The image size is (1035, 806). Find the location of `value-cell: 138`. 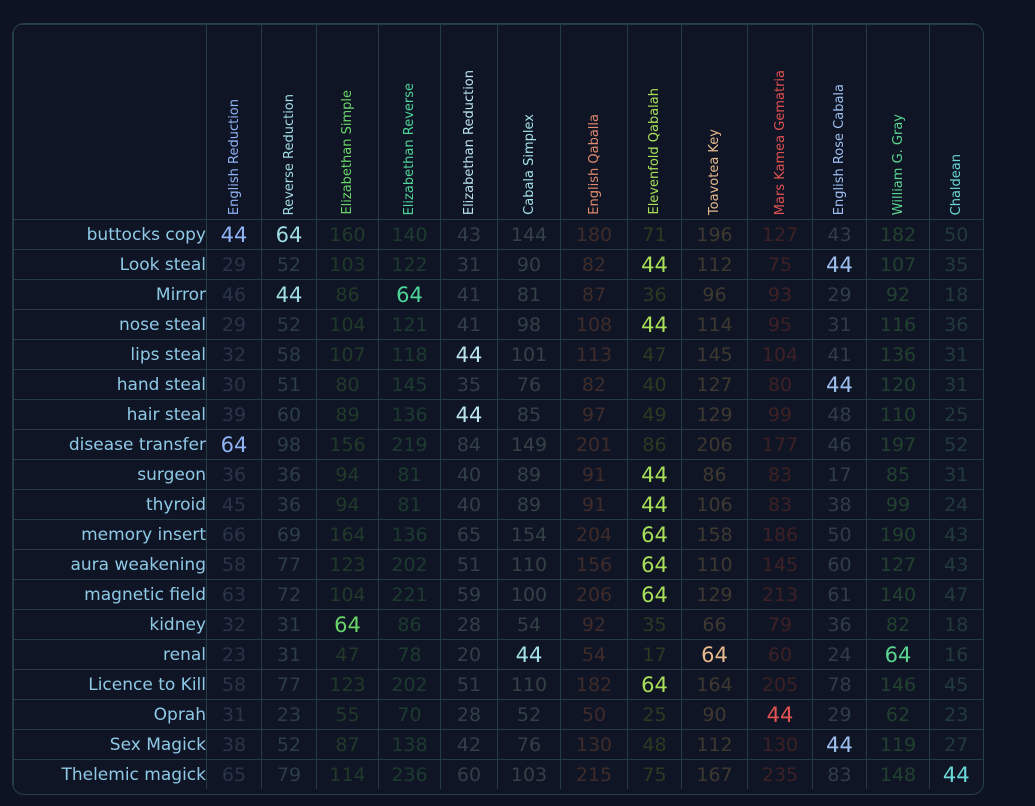

value-cell: 138 is located at coordinates (409, 744).